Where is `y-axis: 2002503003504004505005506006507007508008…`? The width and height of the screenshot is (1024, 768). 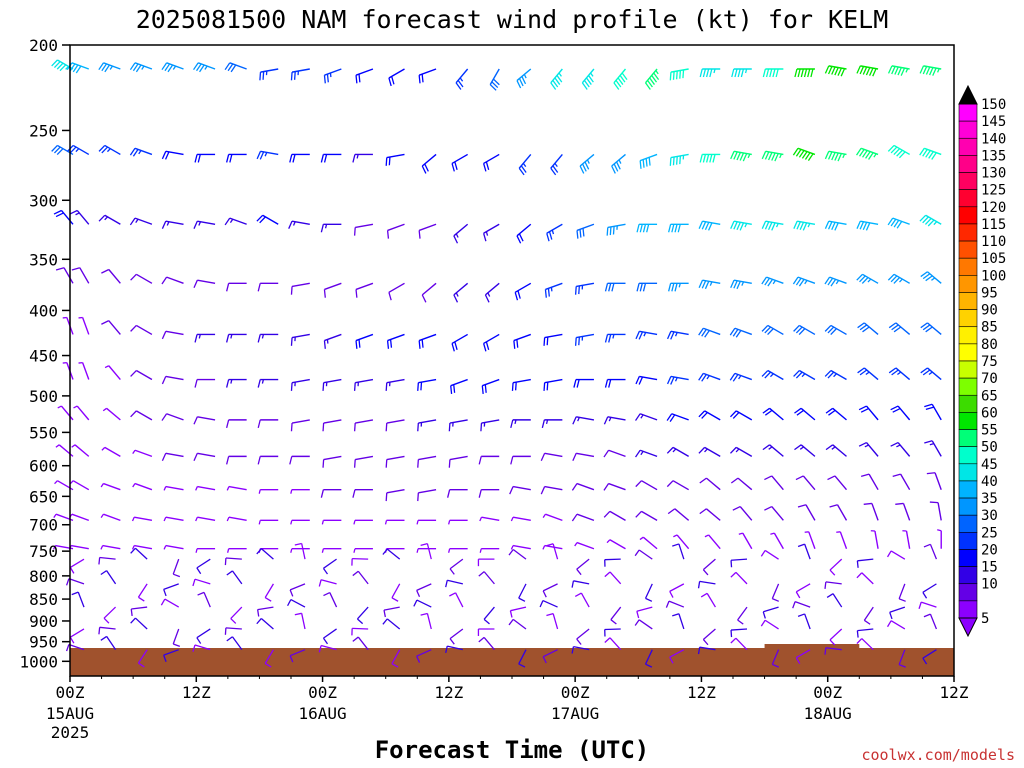 y-axis: 2002503003504004505005506006507007508008… is located at coordinates (44, 353).